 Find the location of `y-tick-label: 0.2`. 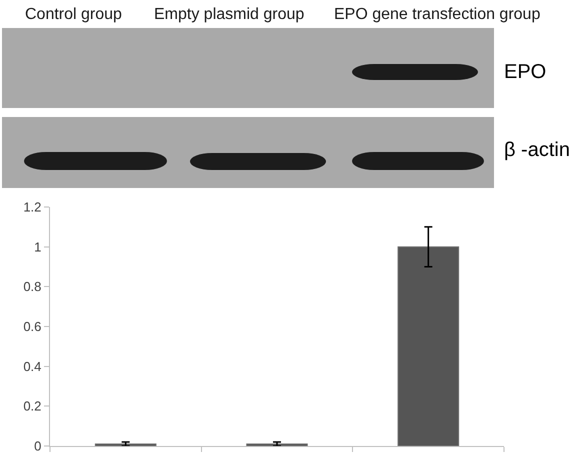

y-tick-label: 0.2 is located at coordinates (32, 406).